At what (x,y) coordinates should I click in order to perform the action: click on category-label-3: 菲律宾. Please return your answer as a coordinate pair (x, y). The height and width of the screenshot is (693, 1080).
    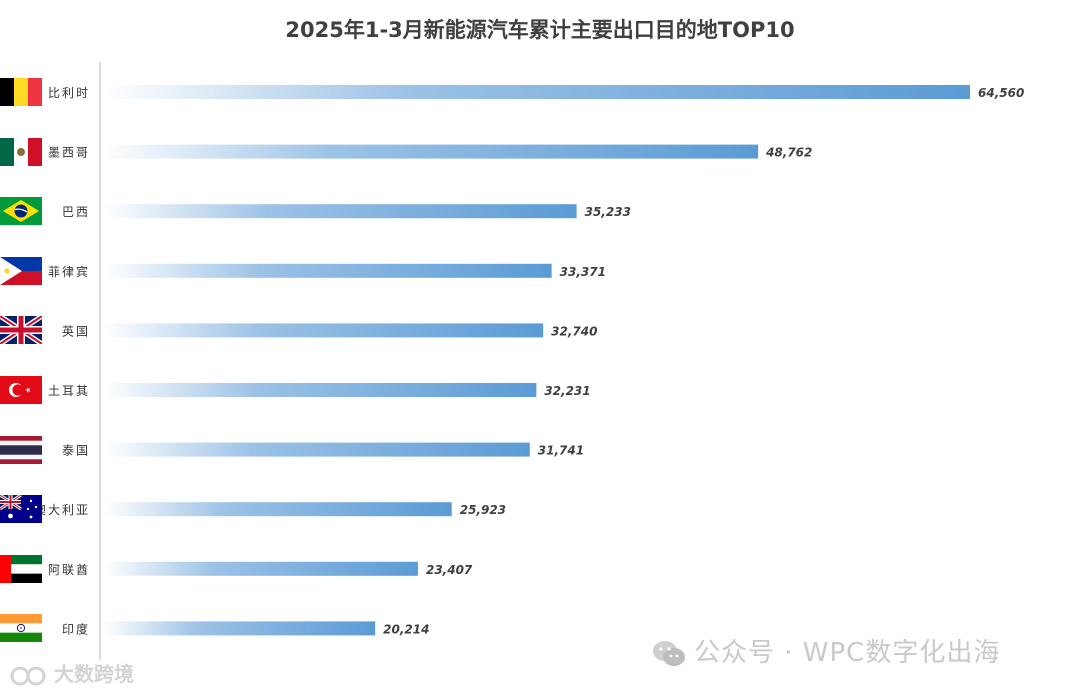
    Looking at the image, I should click on (69, 271).